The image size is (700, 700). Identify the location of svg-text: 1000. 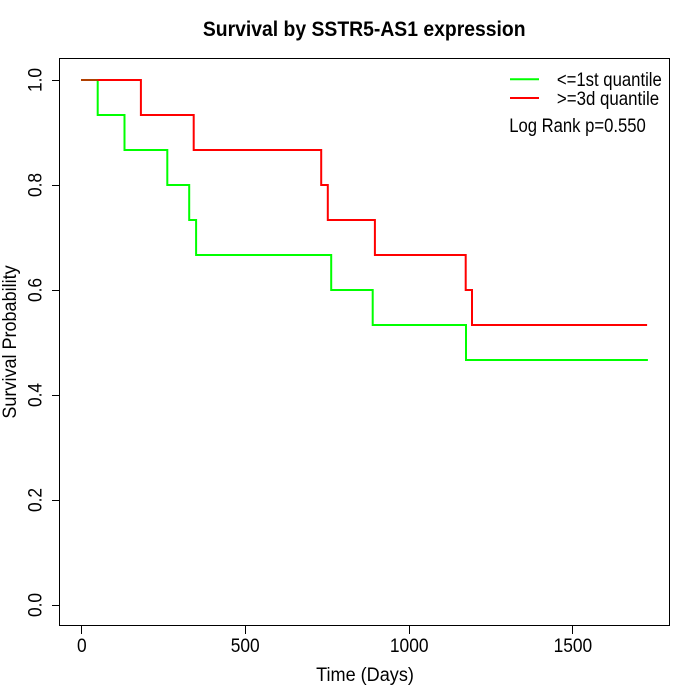
(409, 645).